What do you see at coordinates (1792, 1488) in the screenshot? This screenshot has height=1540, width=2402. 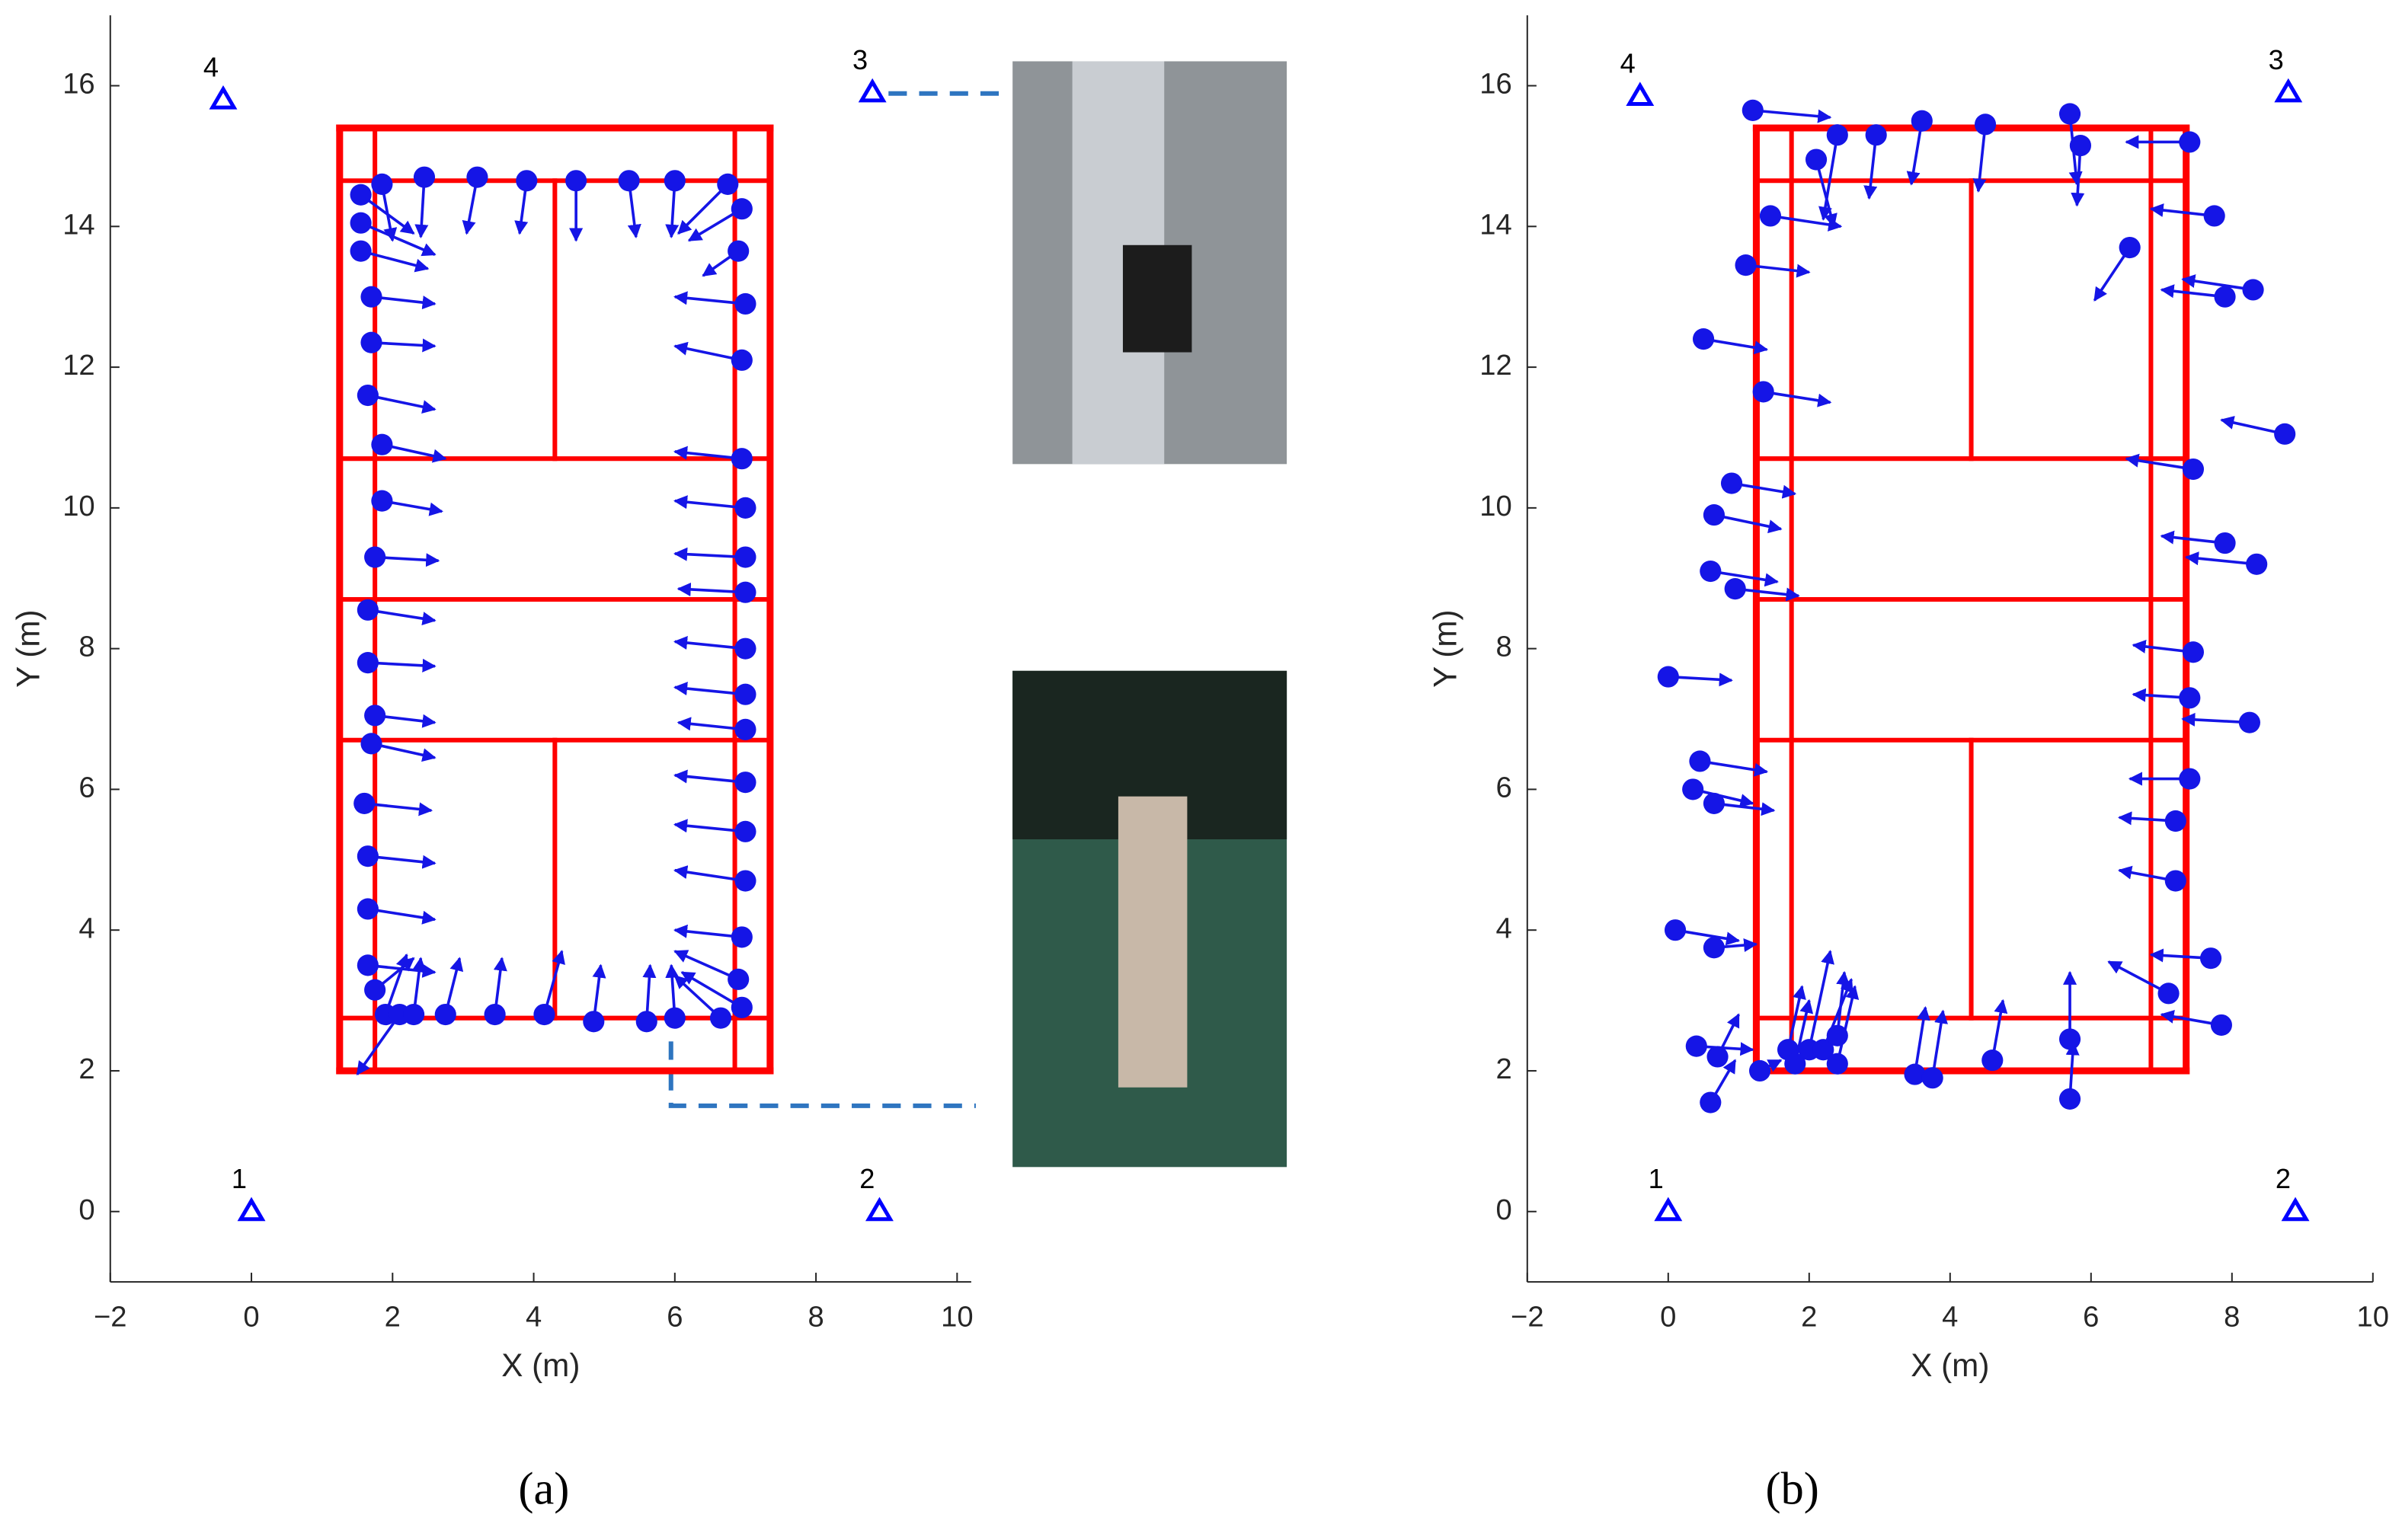 I see `caption: (b)` at bounding box center [1792, 1488].